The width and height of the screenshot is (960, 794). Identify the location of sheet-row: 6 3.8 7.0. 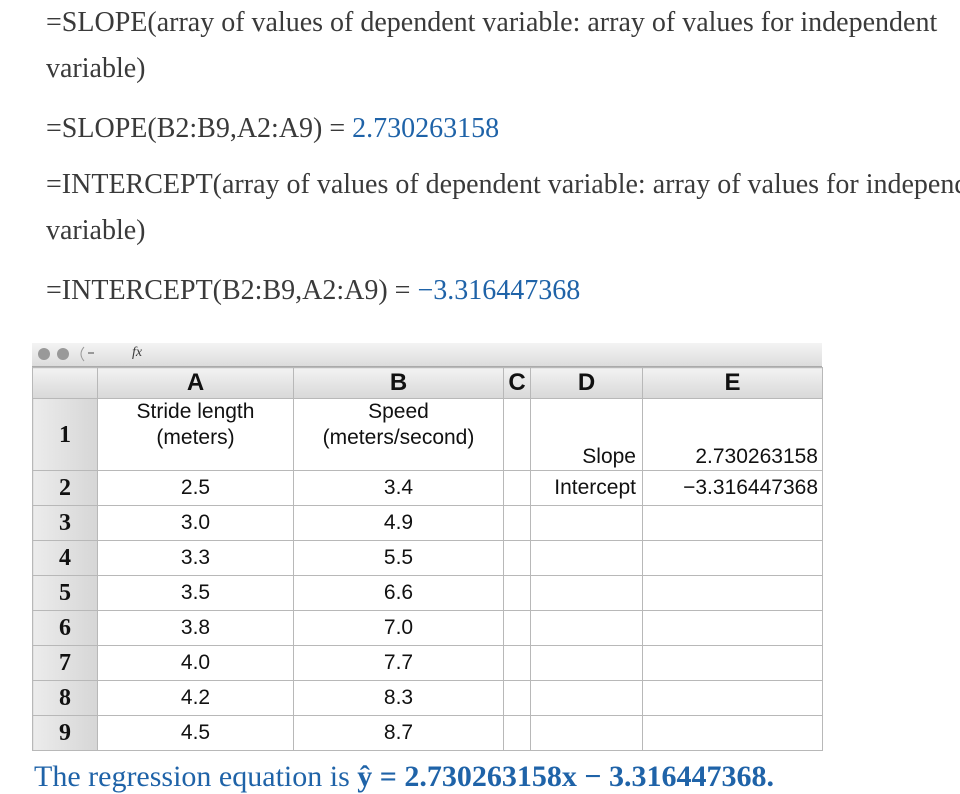
(427, 628).